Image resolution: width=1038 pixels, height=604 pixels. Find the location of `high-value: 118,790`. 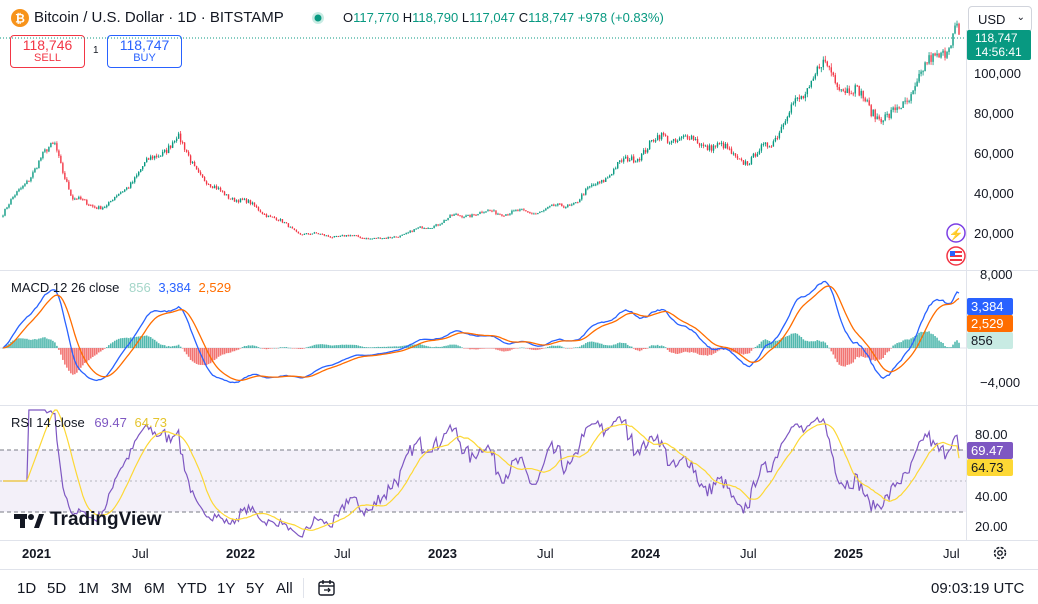

high-value: 118,790 is located at coordinates (435, 17).